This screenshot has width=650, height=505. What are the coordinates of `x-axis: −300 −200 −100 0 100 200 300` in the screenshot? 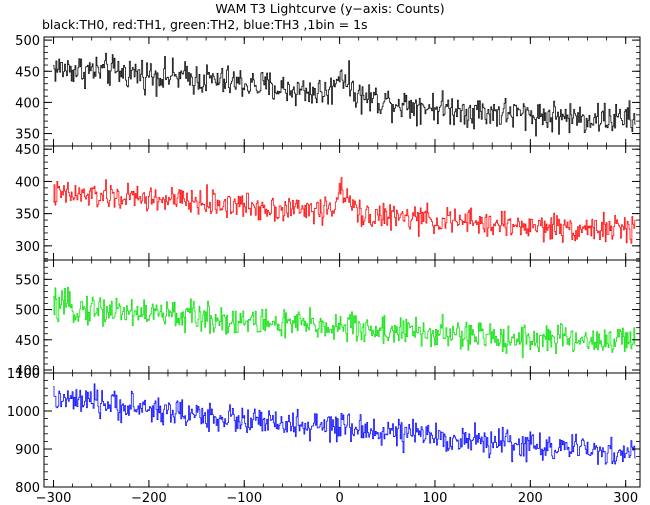 It's located at (337, 498).